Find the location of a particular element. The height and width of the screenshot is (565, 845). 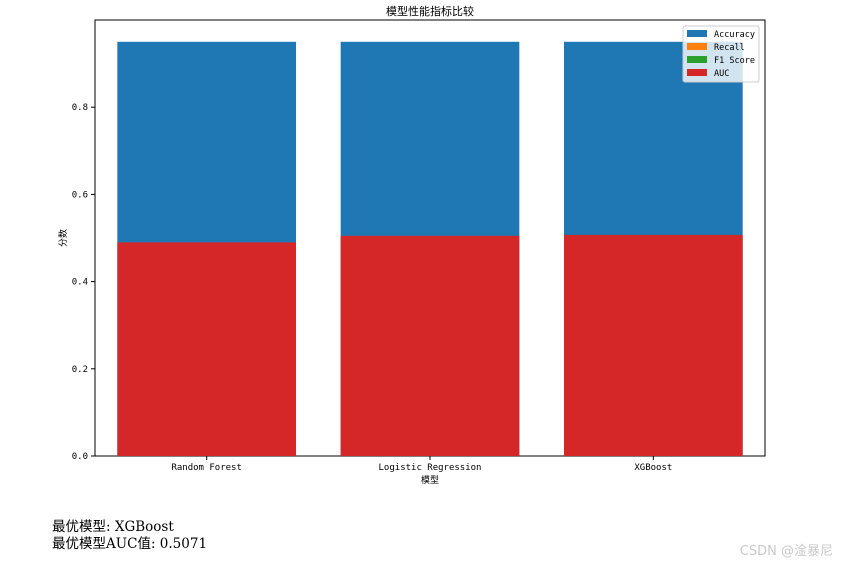

y-tick-label: 0.2 is located at coordinates (80, 370).